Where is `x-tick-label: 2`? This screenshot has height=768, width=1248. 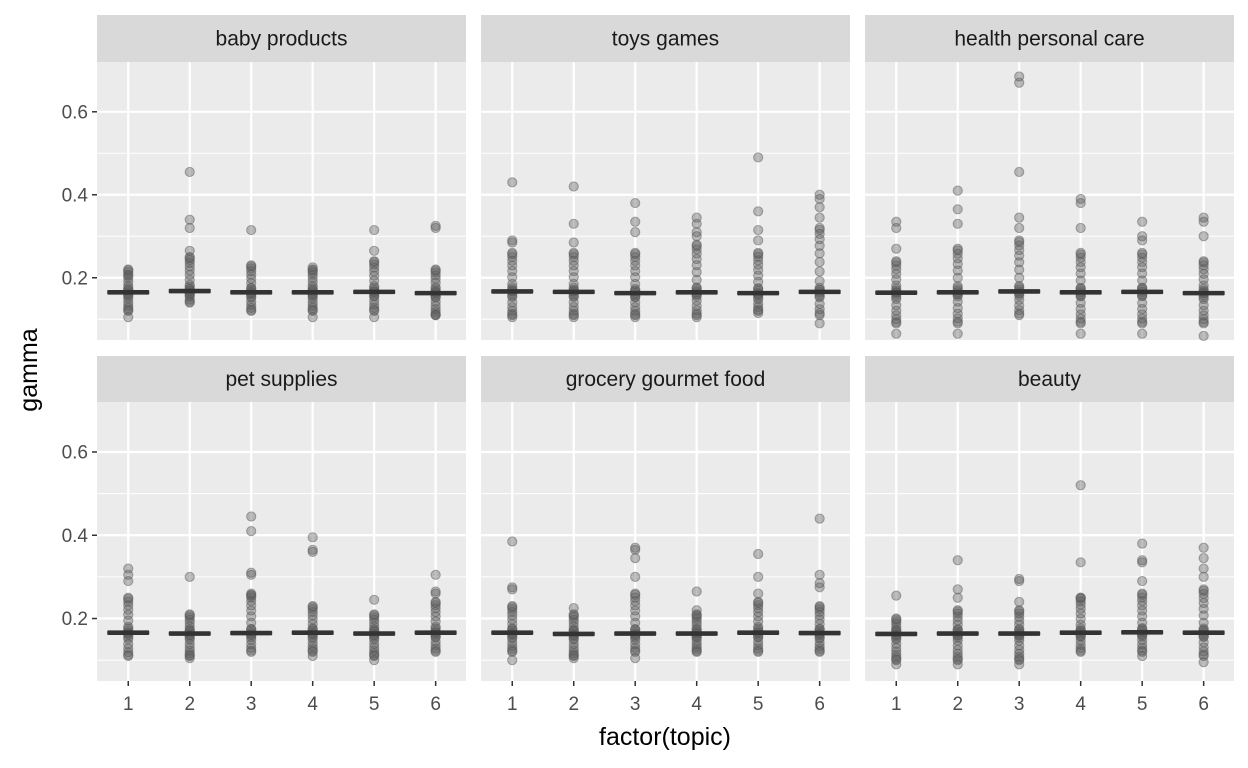 x-tick-label: 2 is located at coordinates (189, 704).